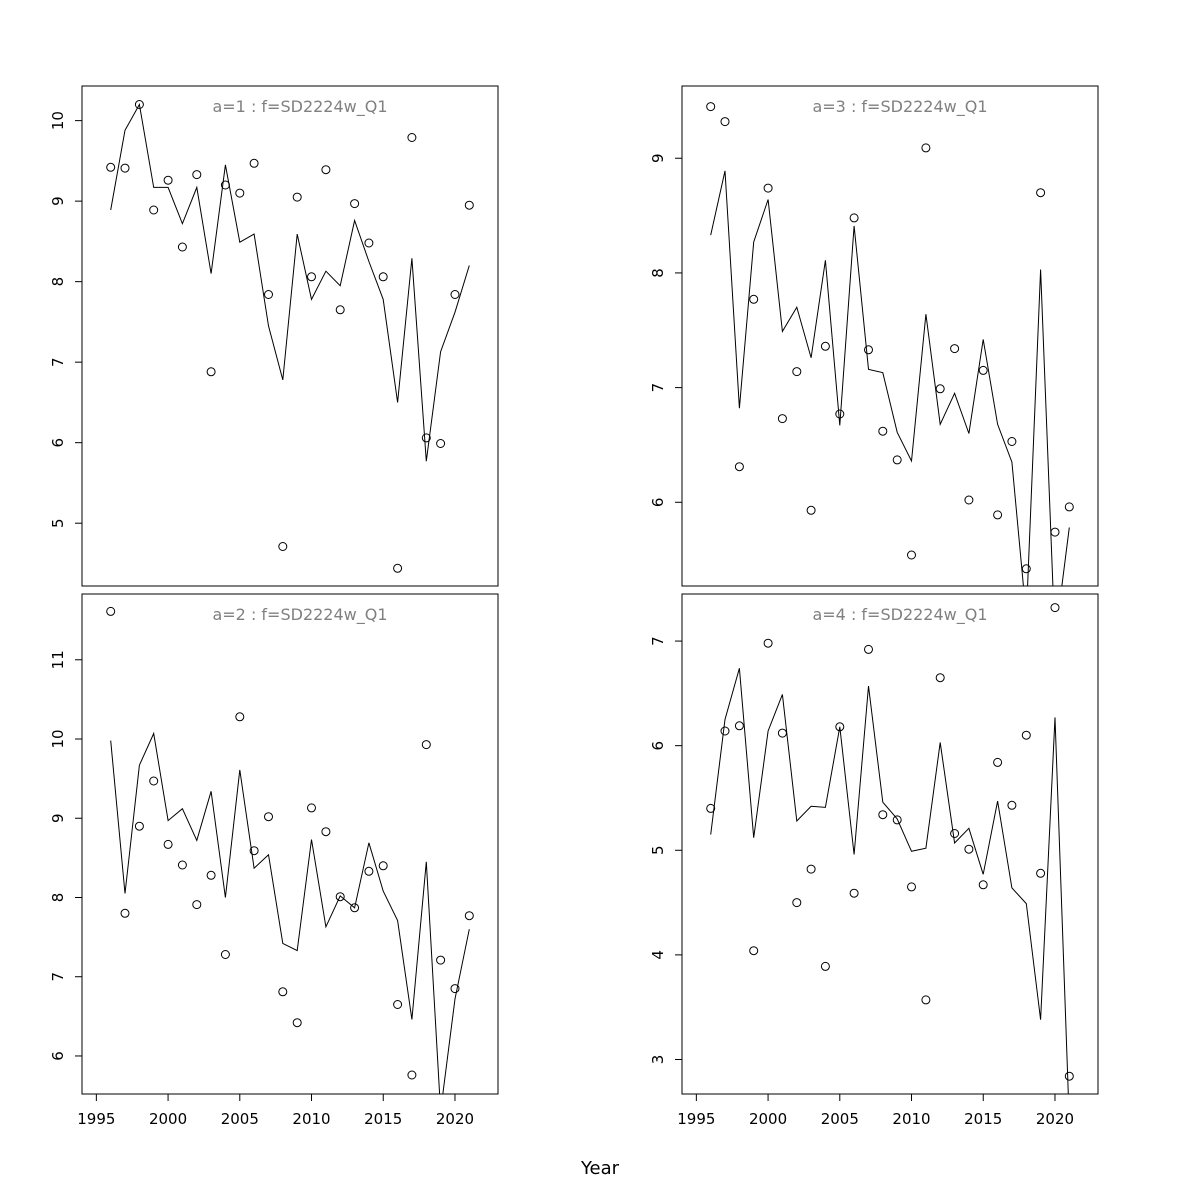 The image size is (1200, 1200). Describe the element at coordinates (383, 1119) in the screenshot. I see `panel-a2-x-tick-label: 2015` at that location.